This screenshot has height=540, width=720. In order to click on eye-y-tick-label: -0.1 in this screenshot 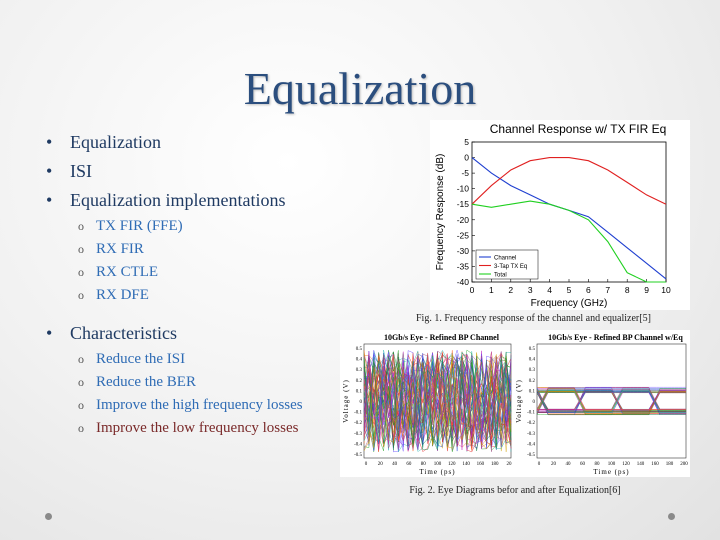, I will do `click(358, 413)`.